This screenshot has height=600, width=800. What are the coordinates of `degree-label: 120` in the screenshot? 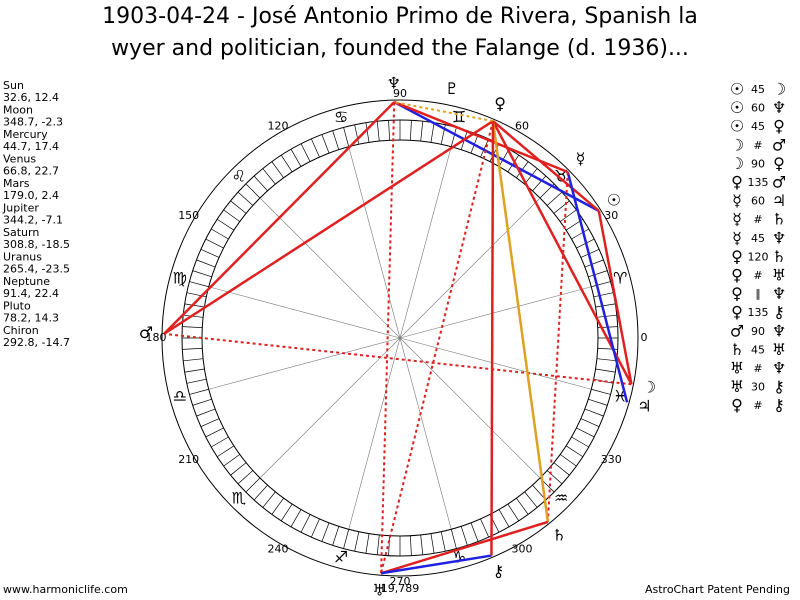 It's located at (278, 126).